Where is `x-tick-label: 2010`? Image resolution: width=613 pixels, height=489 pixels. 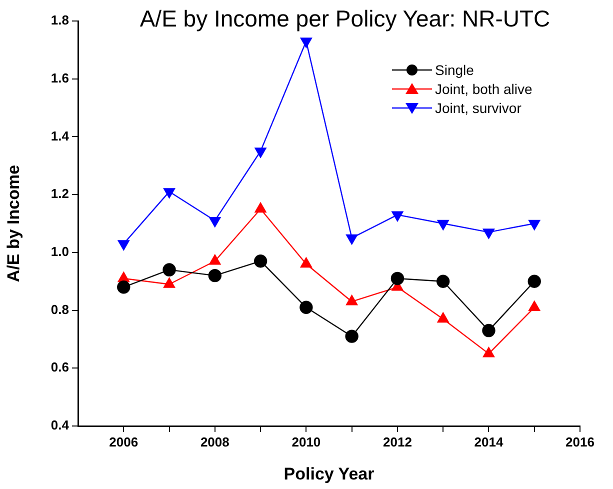
x-tick-label: 2010 is located at coordinates (306, 442).